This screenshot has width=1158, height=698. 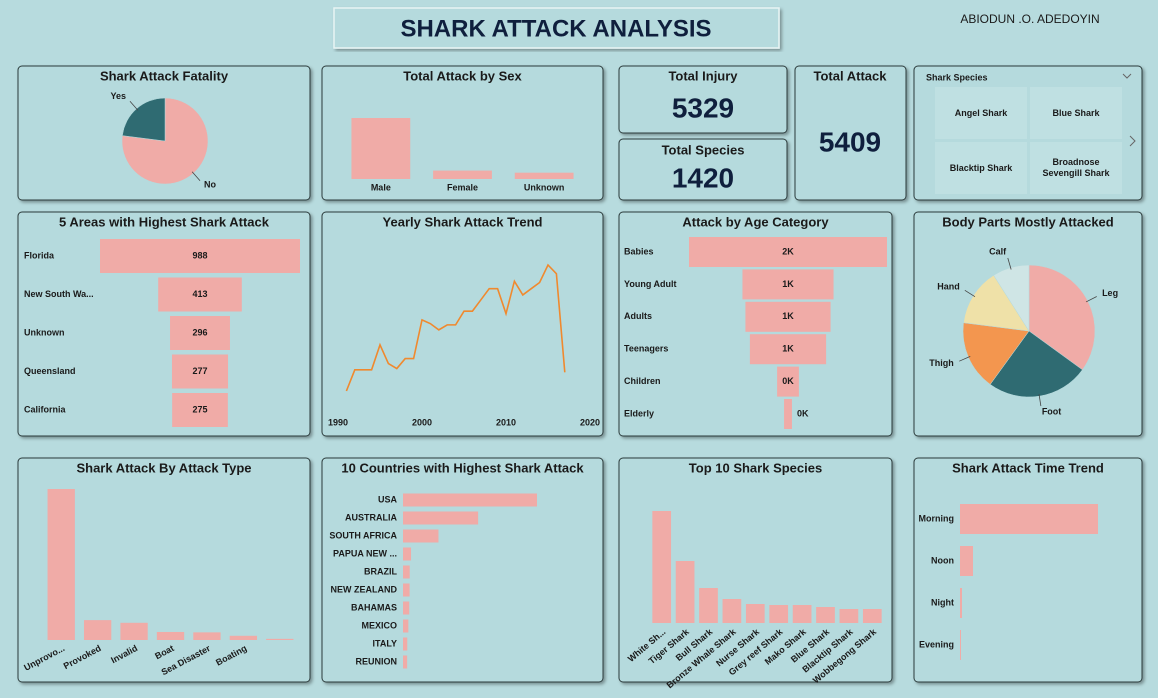 What do you see at coordinates (388, 499) in the screenshot?
I see `category-label: USA` at bounding box center [388, 499].